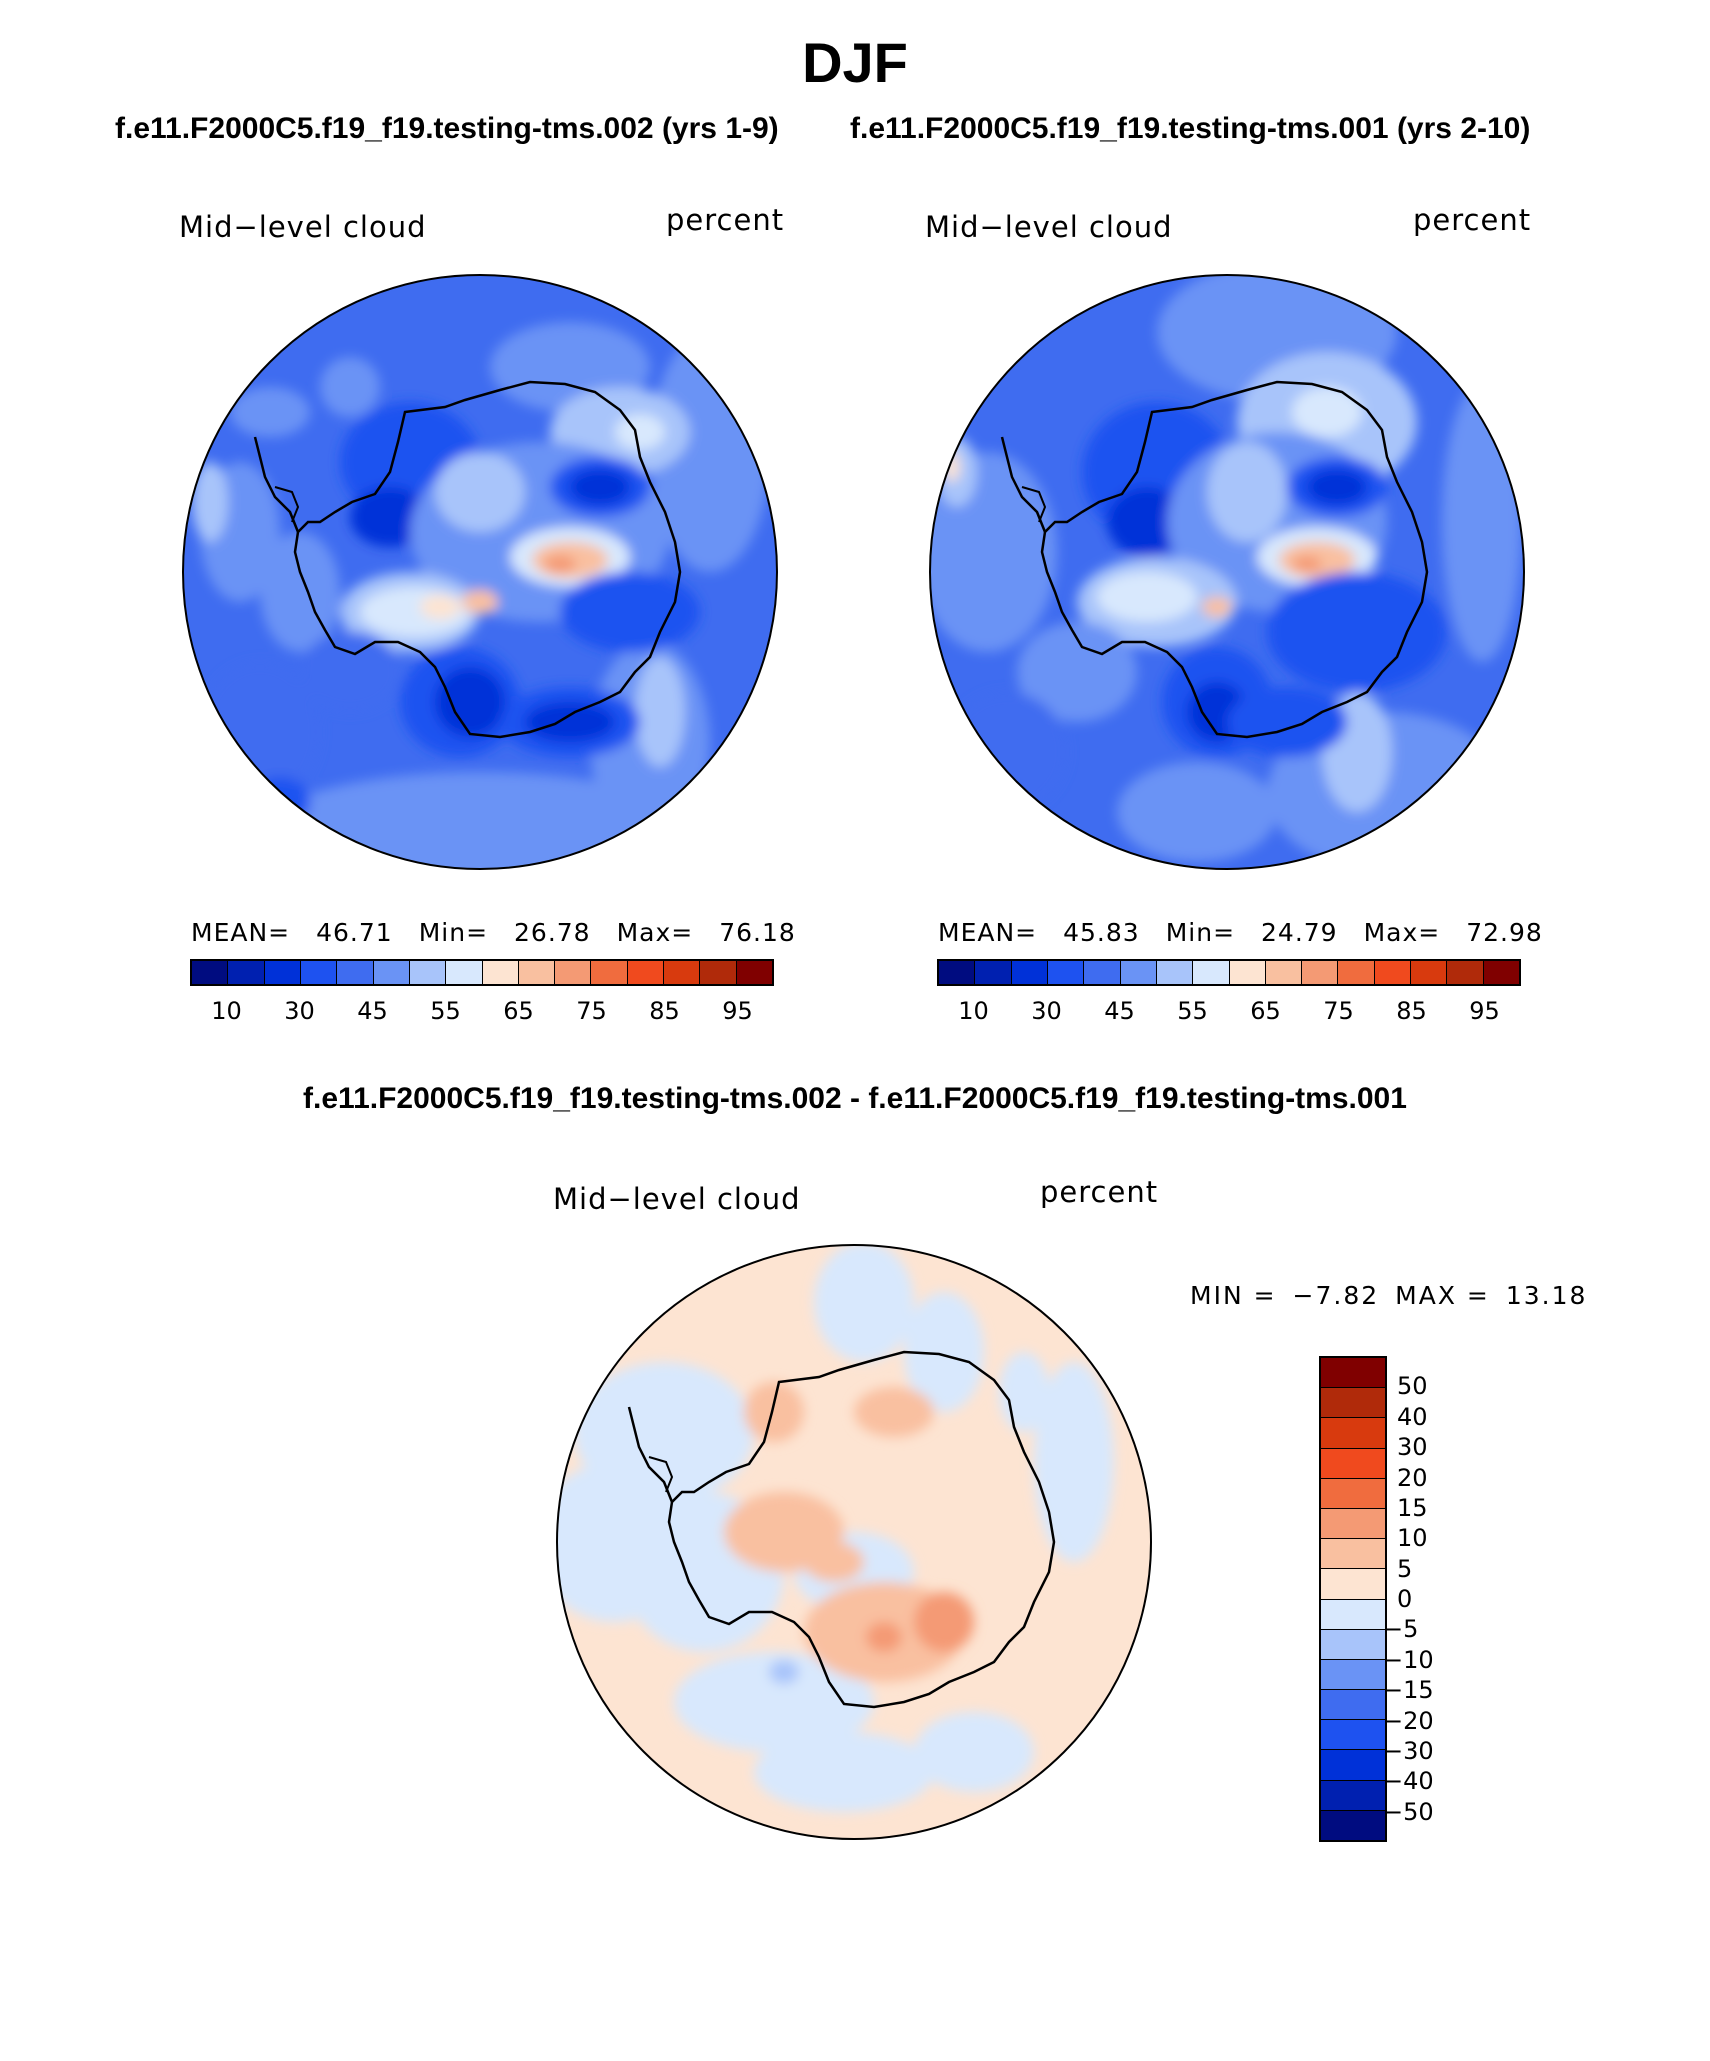  What do you see at coordinates (482, 1012) in the screenshot?
I see `panel1-colorbar-ticks: 10 30 45 55 65 75 85 95` at bounding box center [482, 1012].